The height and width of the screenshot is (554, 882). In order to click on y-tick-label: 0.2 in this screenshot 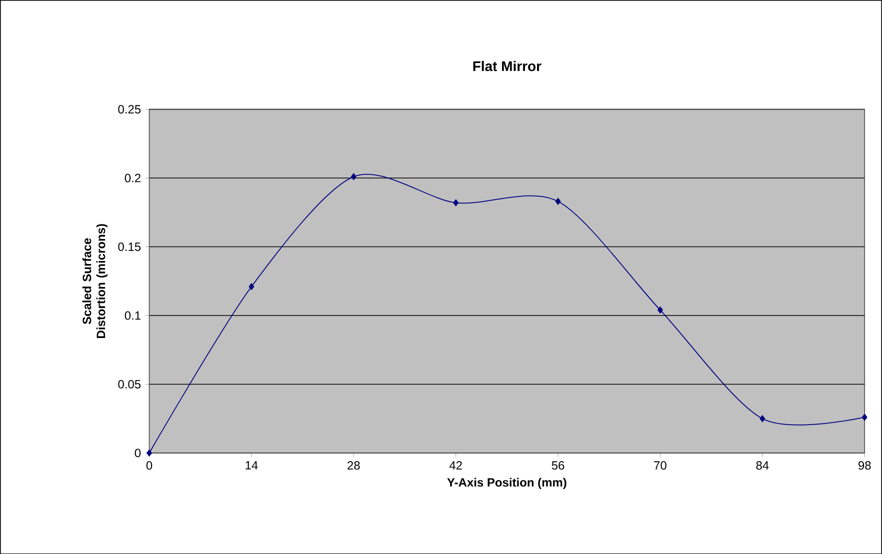, I will do `click(132, 178)`.